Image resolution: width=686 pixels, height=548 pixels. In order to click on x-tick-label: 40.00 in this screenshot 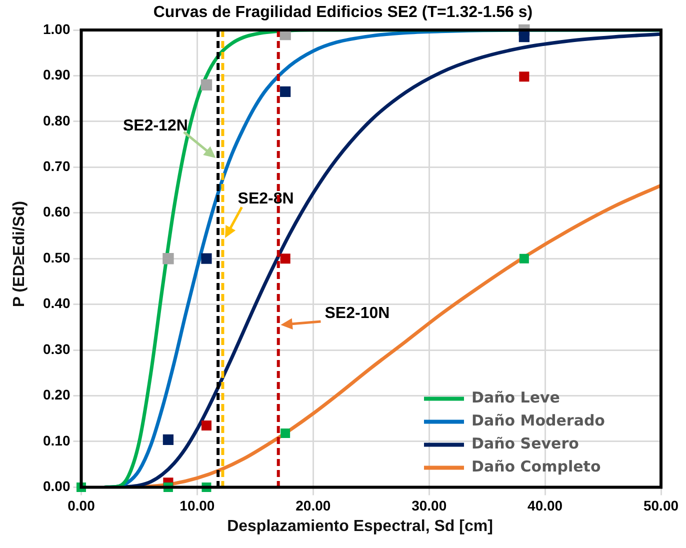, I will do `click(545, 505)`.